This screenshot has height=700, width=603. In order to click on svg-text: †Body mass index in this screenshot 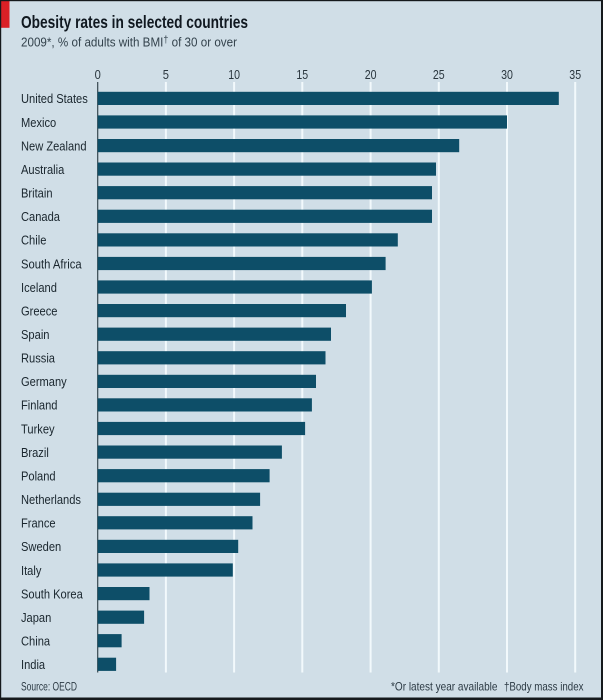, I will do `click(544, 687)`.